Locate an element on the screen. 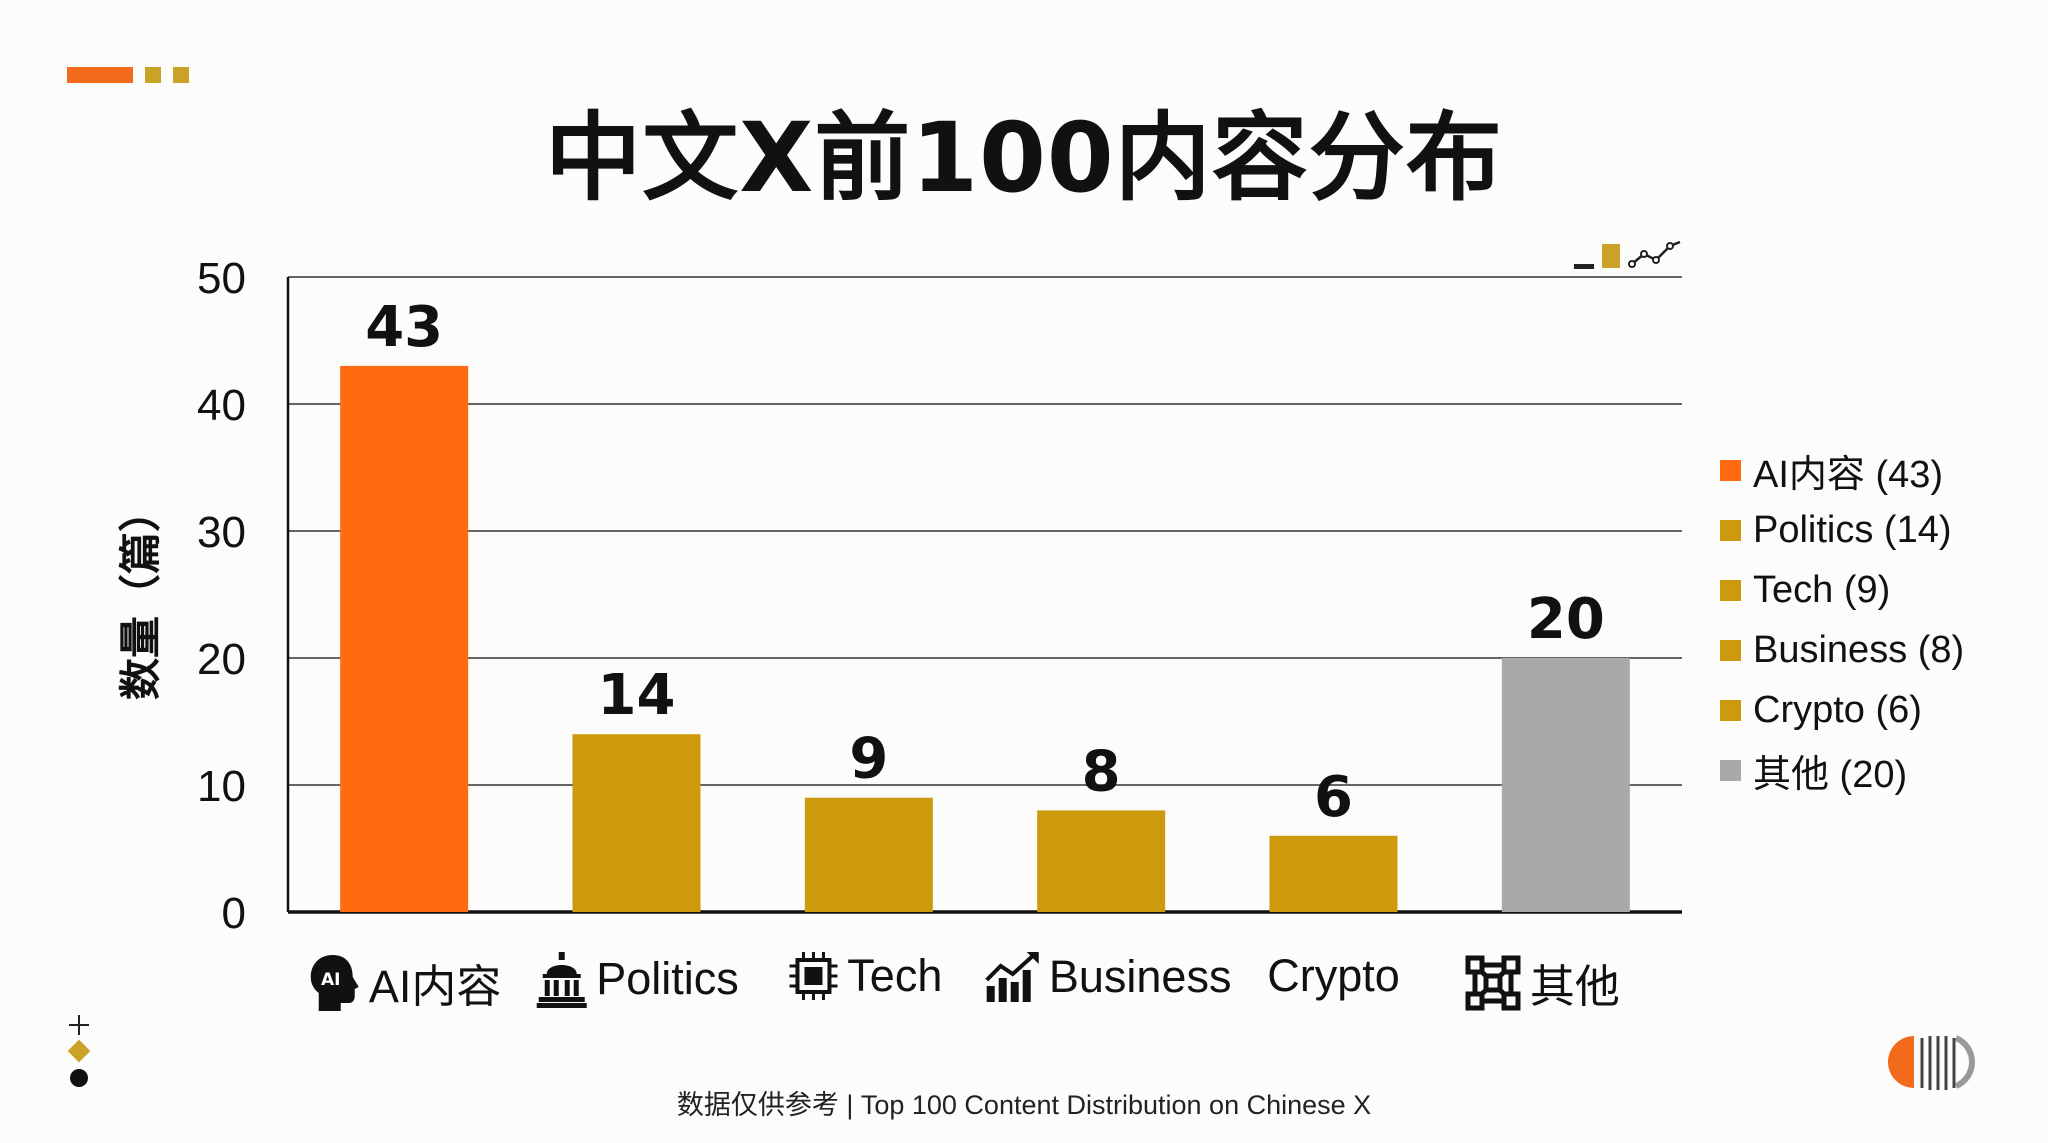  x-tick-text: Crypto is located at coordinates (1333, 975).